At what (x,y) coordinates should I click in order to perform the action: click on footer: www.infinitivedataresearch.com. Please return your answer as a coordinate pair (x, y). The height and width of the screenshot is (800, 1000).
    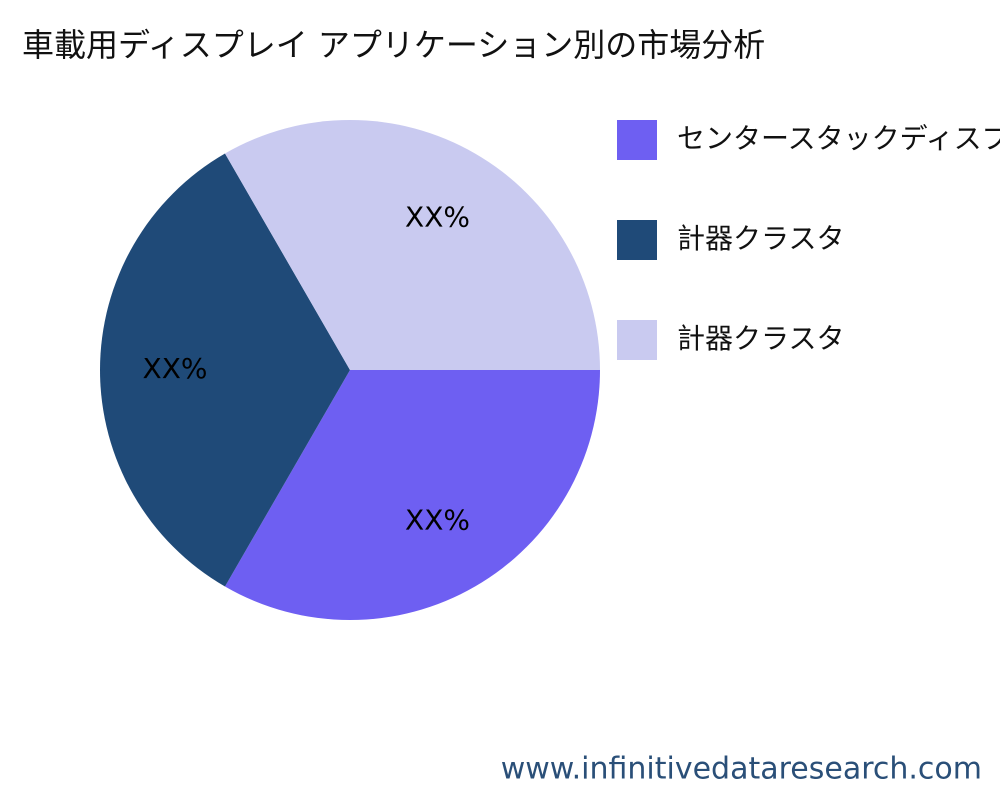
    Looking at the image, I should click on (741, 769).